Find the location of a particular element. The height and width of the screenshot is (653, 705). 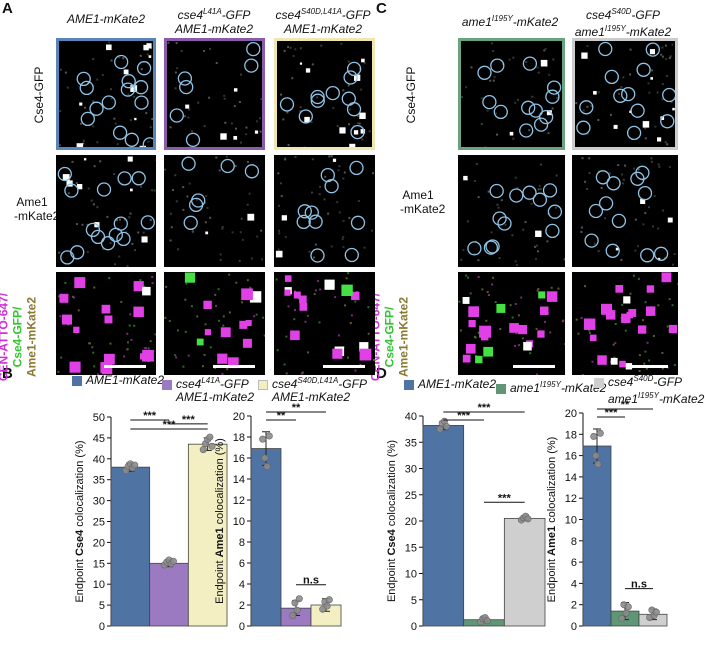

micrograph-a-s40d-mkate is located at coordinates (324, 211).